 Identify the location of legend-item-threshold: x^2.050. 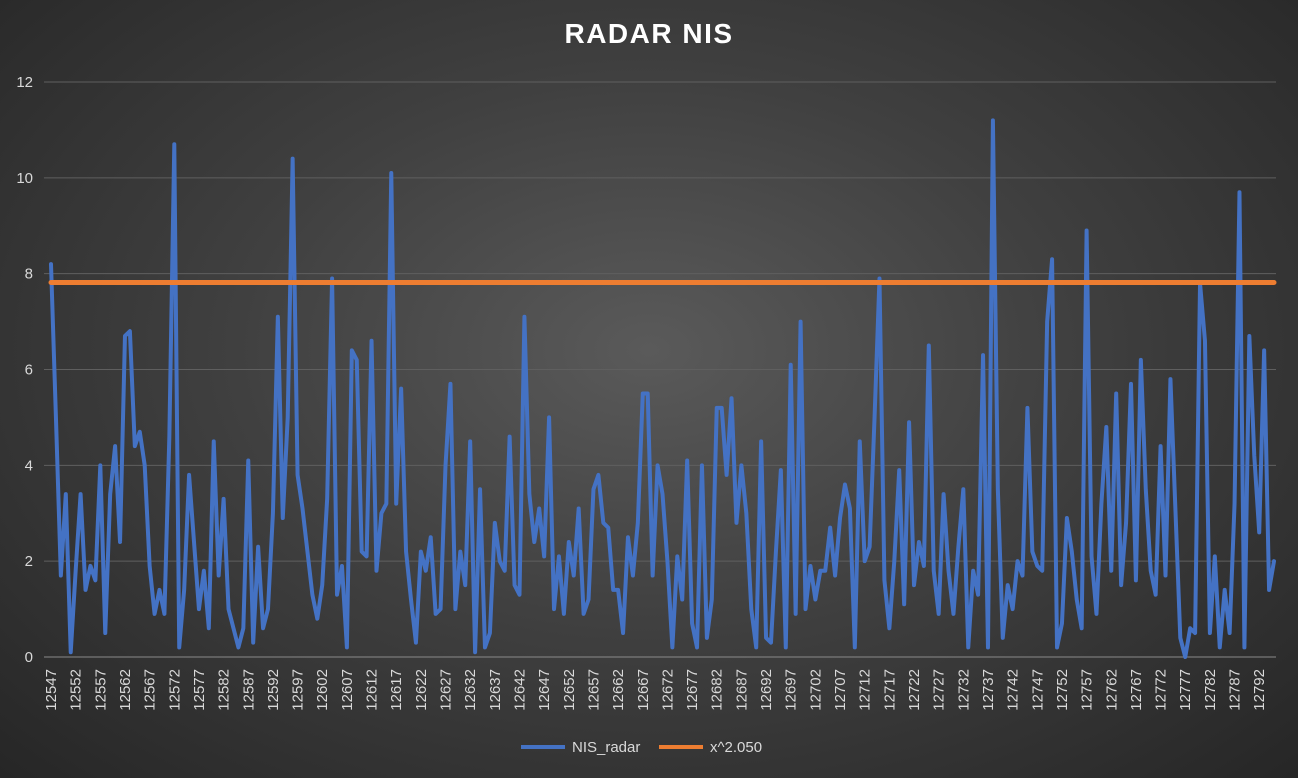
(710, 747).